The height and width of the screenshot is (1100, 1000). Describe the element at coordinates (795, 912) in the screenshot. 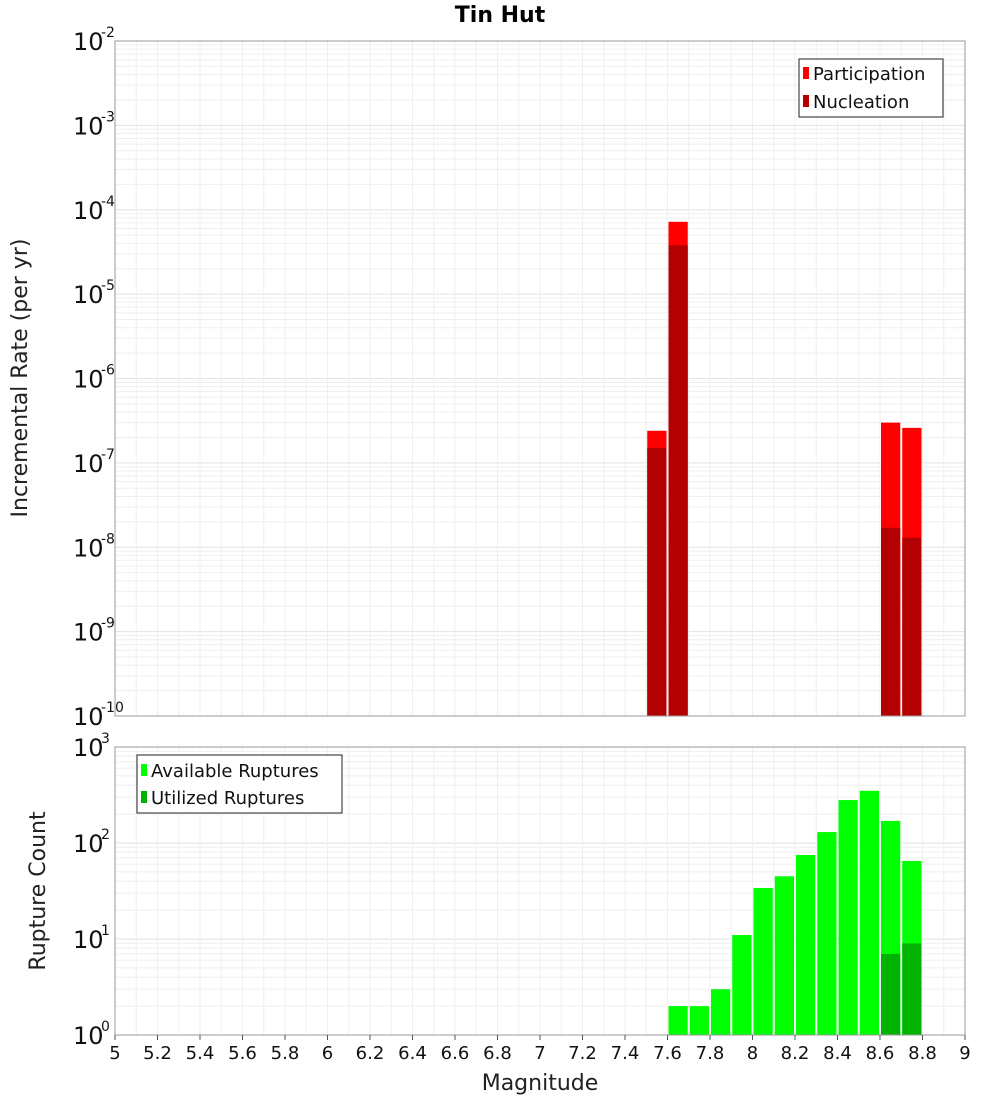

I see `count-bars` at that location.